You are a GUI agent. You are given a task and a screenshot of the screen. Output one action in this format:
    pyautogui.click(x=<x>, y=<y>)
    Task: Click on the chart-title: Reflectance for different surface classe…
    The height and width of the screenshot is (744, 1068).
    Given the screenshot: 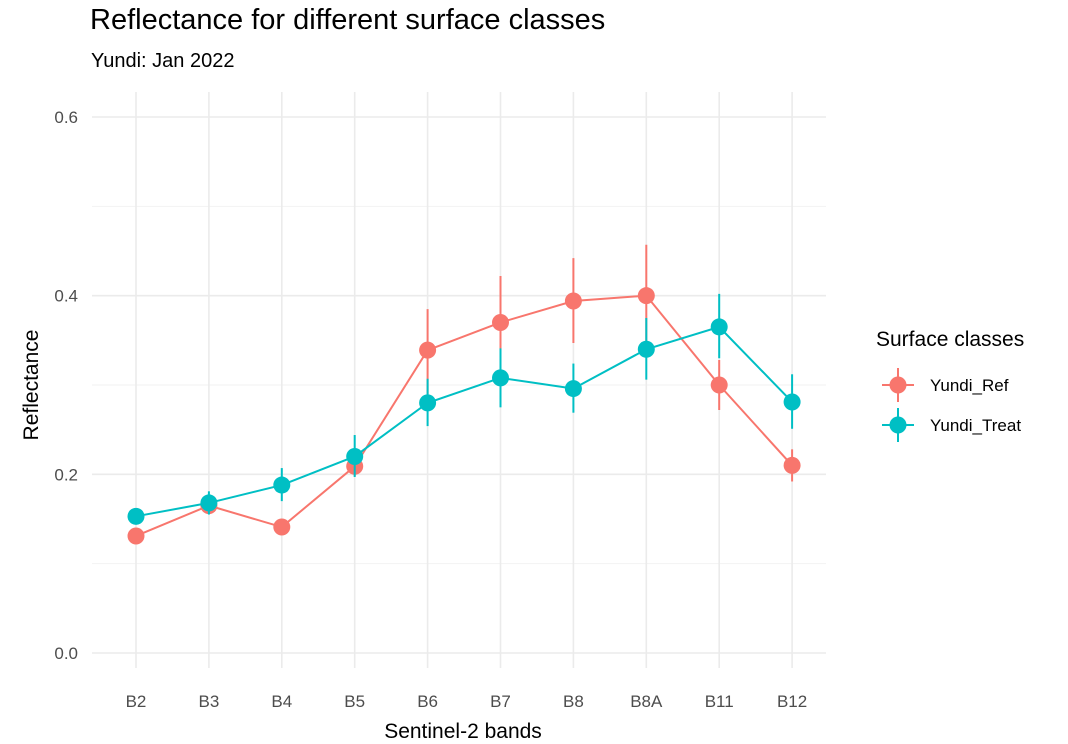 What is the action you would take?
    pyautogui.click(x=348, y=20)
    